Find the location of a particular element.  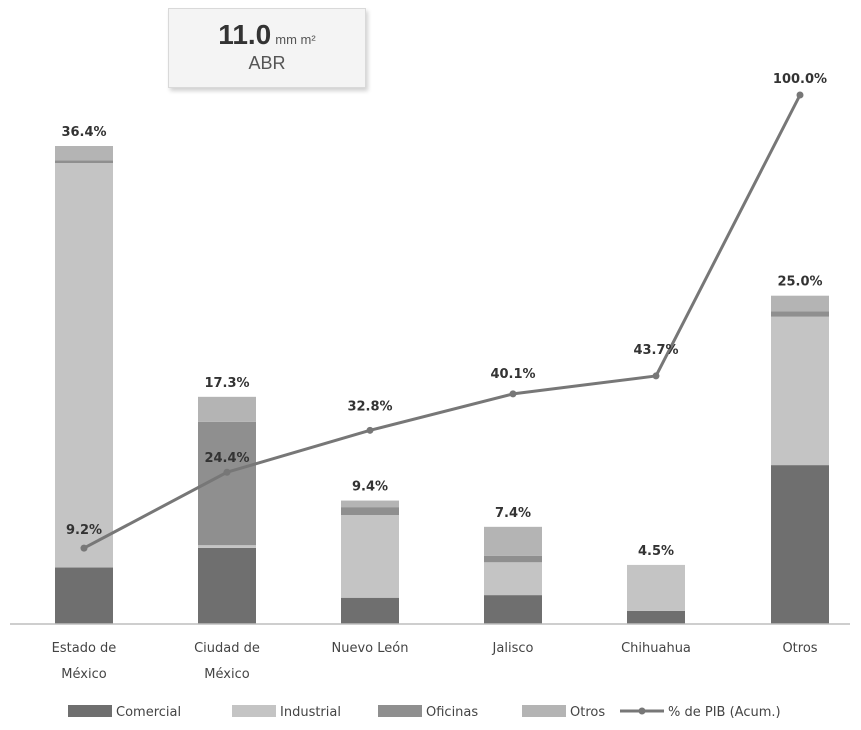

summary-badge: 11.0 mm m² ABR is located at coordinates (267, 48).